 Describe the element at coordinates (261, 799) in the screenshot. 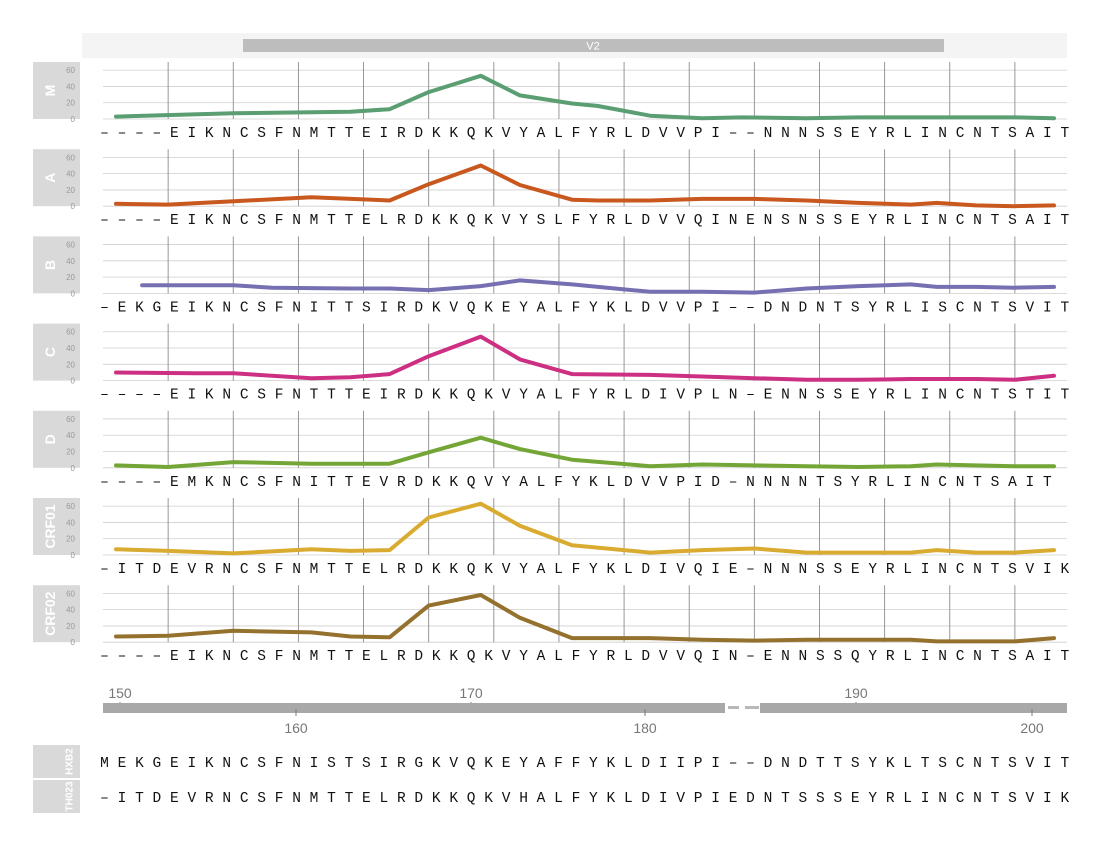

I see `reference-residue: S` at that location.